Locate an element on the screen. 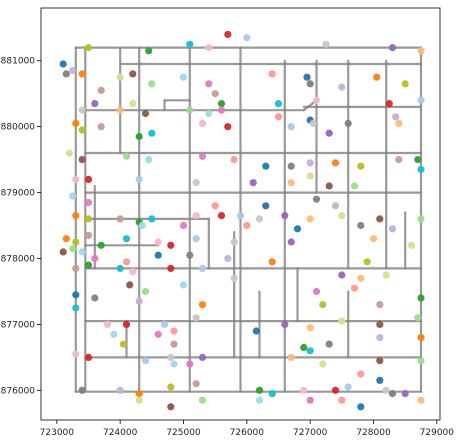  x-tick-label: 727000 is located at coordinates (310, 433).